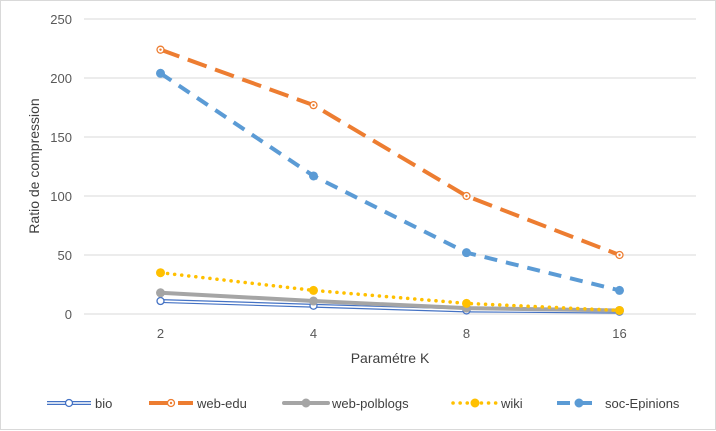 The width and height of the screenshot is (716, 431). I want to click on legend-marker-soc-Epinions, so click(579, 403).